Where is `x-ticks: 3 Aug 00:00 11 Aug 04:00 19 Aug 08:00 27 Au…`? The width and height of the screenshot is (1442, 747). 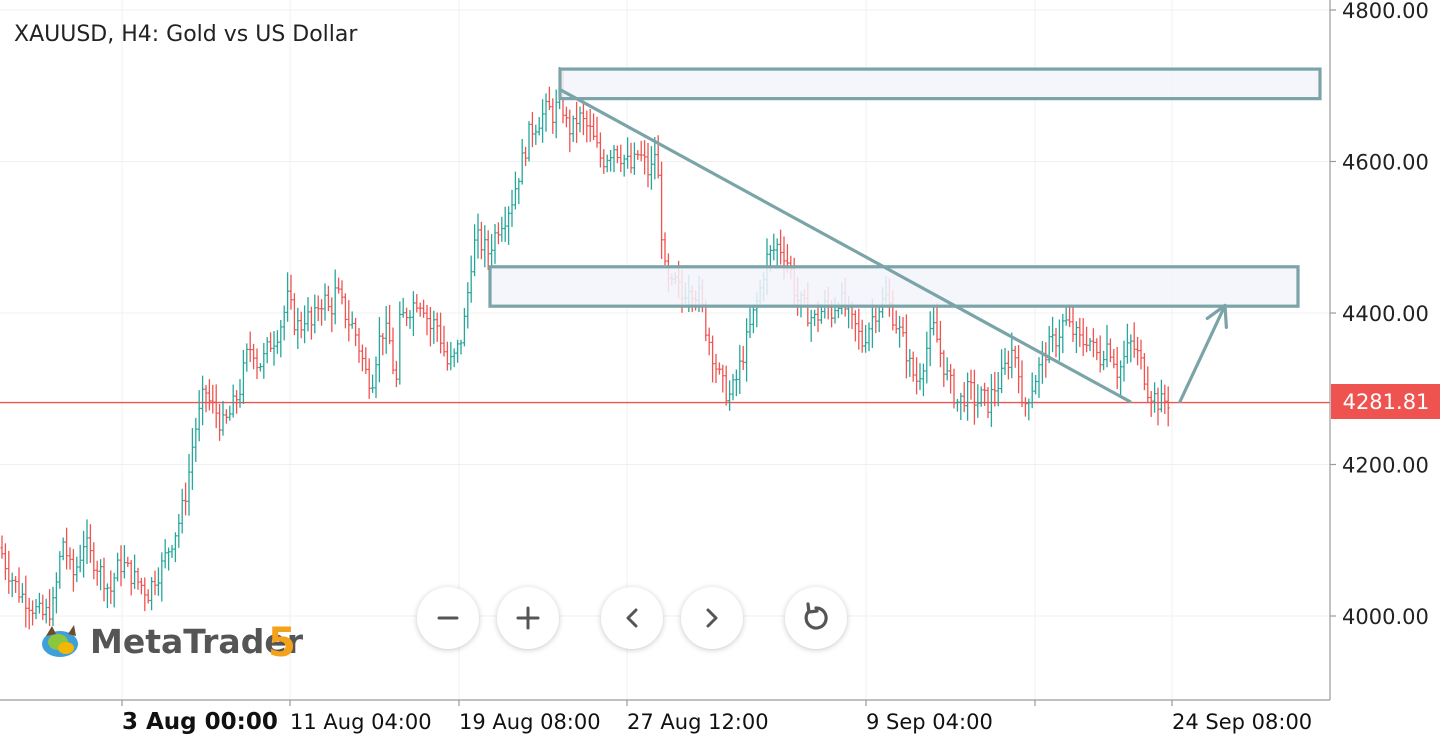 x-ticks: 3 Aug 00:00 11 Aug 04:00 19 Aug 08:00 27 Au… is located at coordinates (716, 717).